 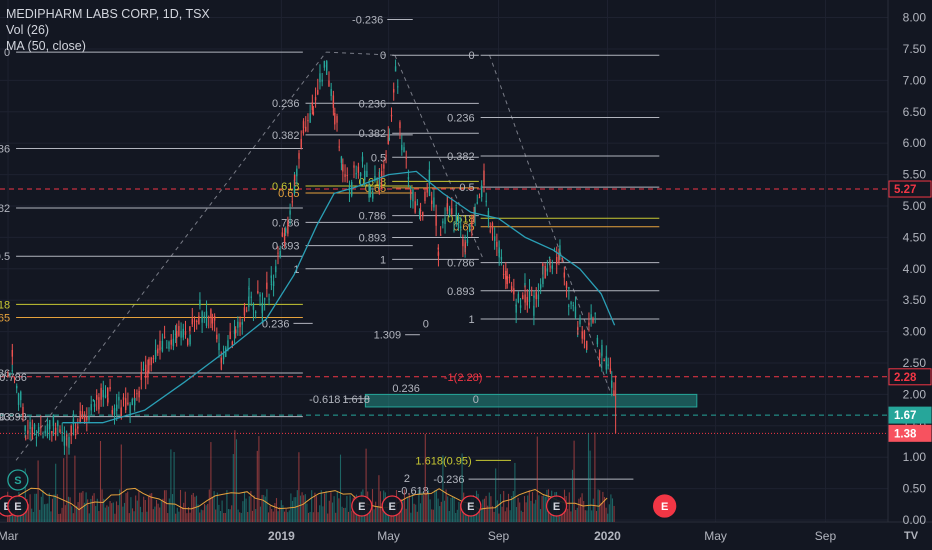 What do you see at coordinates (108, 14) in the screenshot?
I see `legend-title: MEDIPHARM LABS CORP, 1D, TSX` at bounding box center [108, 14].